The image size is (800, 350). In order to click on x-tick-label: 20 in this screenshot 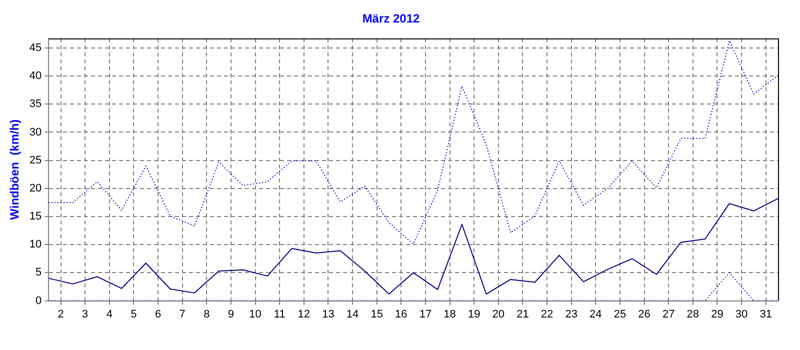, I will do `click(498, 314)`.